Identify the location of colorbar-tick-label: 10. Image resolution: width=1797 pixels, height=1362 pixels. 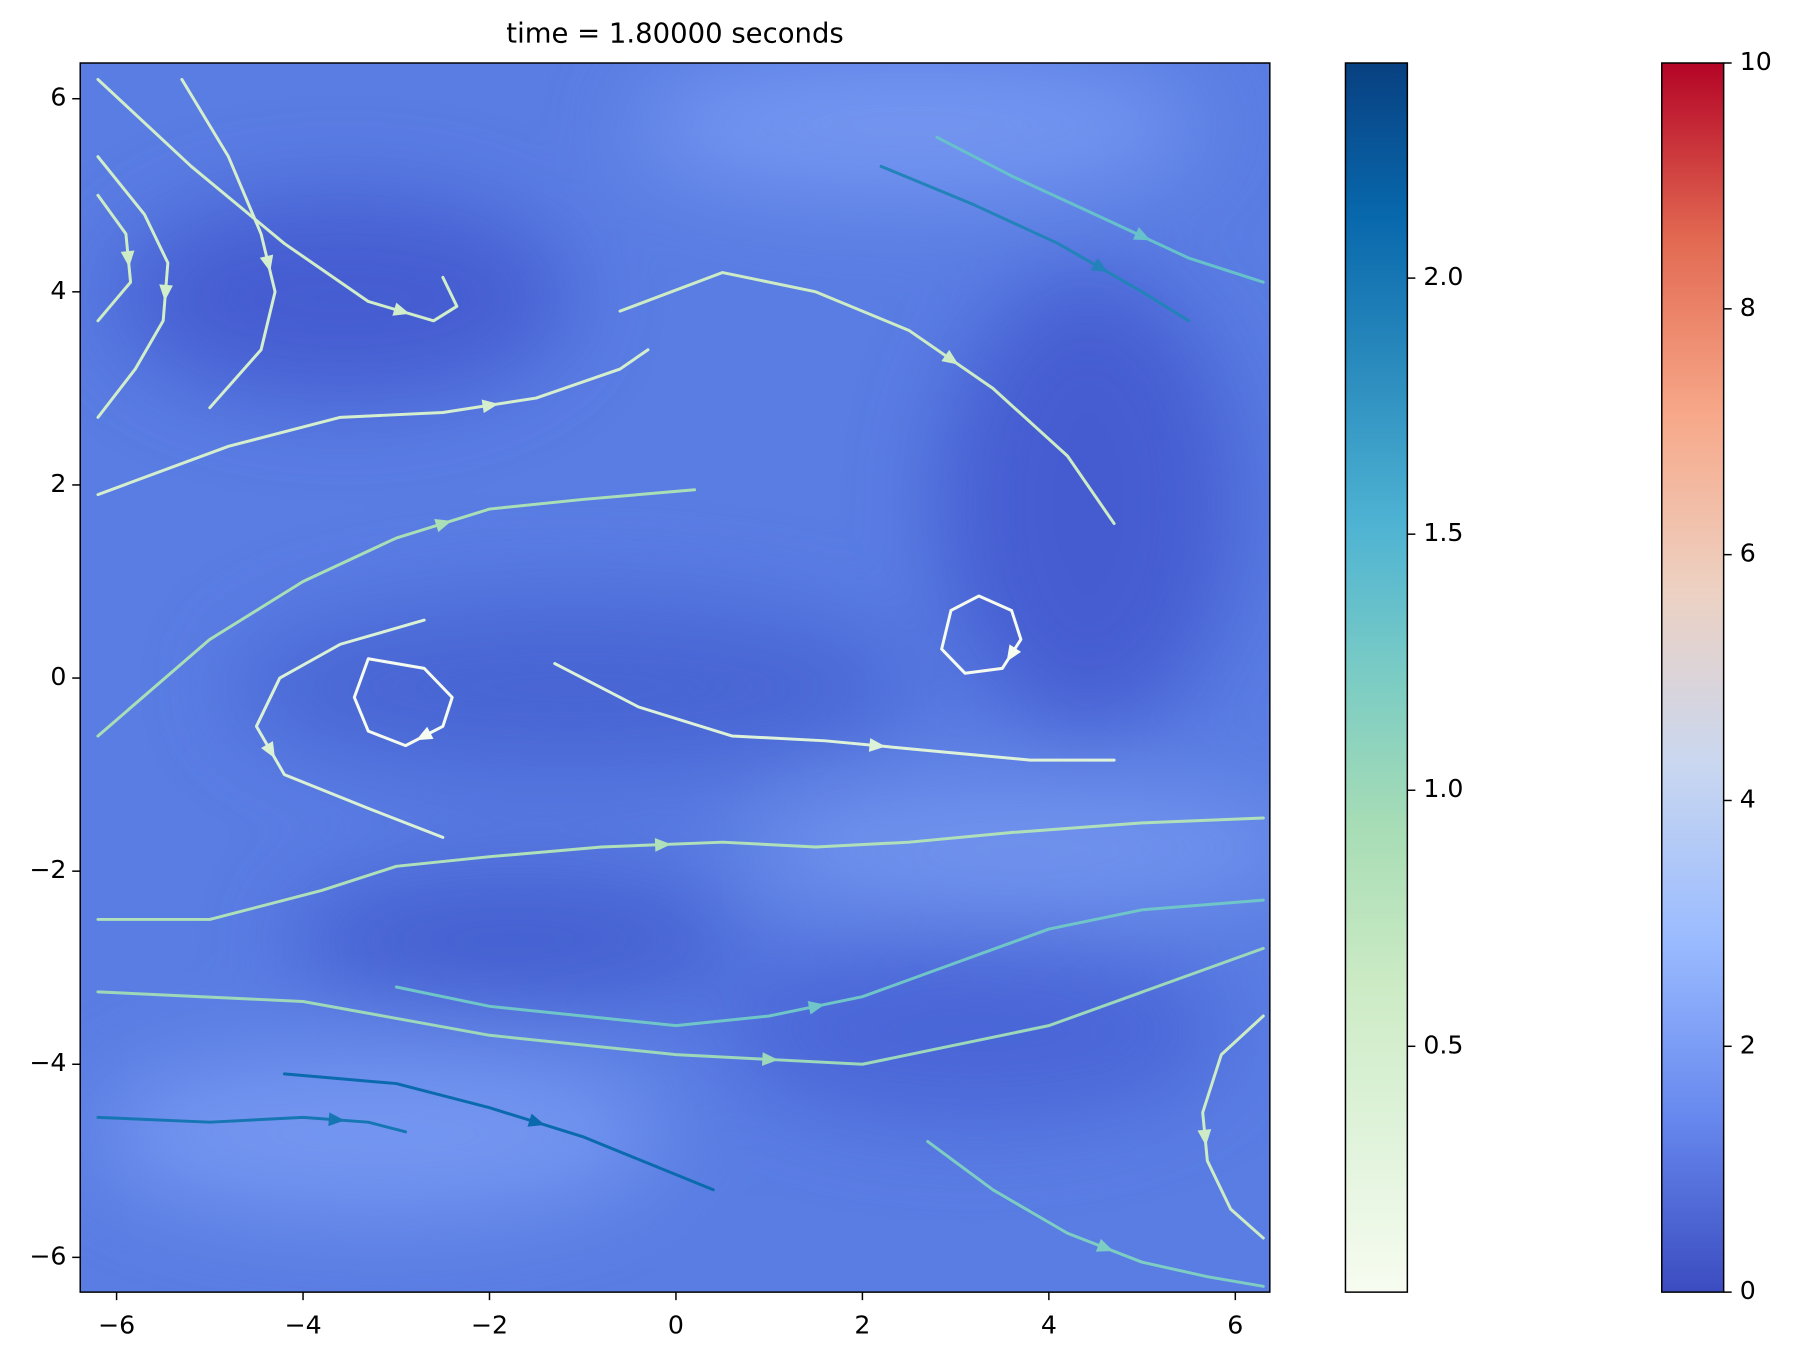
(1756, 61).